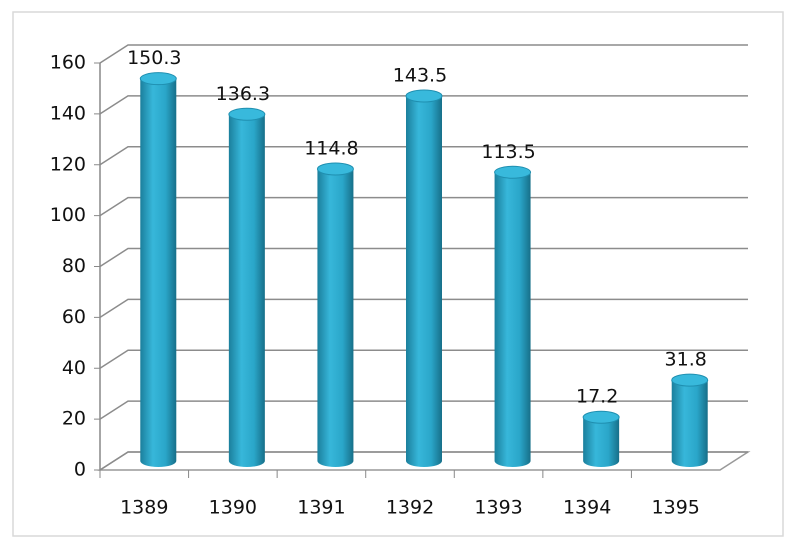  What do you see at coordinates (68, 63) in the screenshot?
I see `y-tick-label: 160` at bounding box center [68, 63].